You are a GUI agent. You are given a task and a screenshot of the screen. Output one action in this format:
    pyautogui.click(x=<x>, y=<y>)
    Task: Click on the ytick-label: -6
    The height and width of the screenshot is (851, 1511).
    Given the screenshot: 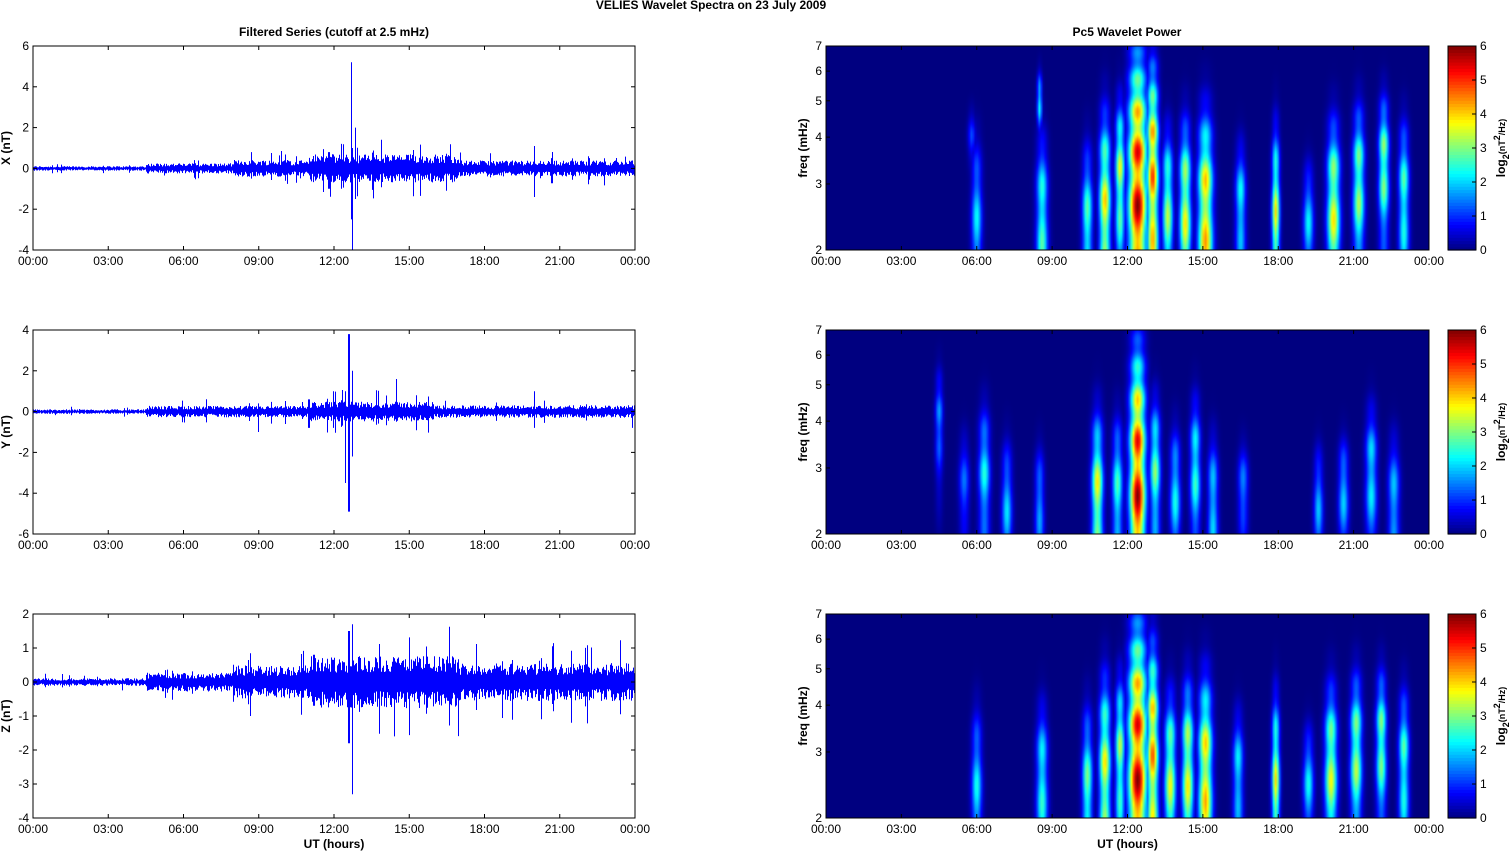 What is the action you would take?
    pyautogui.click(x=23, y=534)
    